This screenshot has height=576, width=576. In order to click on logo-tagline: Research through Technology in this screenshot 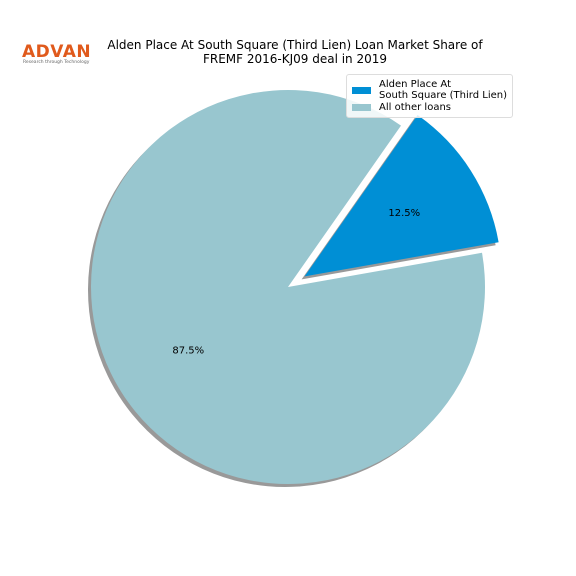, I will do `click(56, 62)`.